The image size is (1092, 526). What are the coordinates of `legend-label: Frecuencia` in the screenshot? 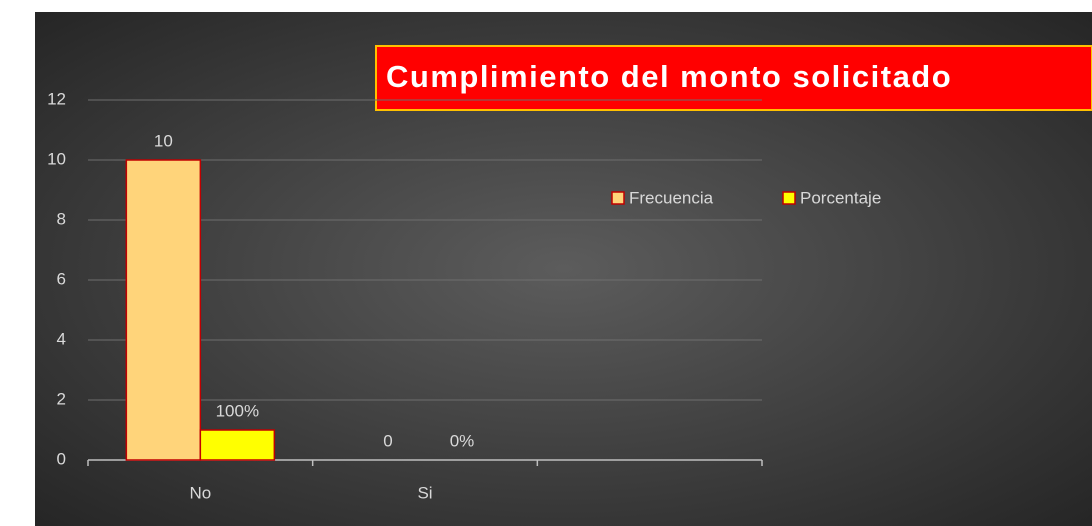 It's located at (671, 197).